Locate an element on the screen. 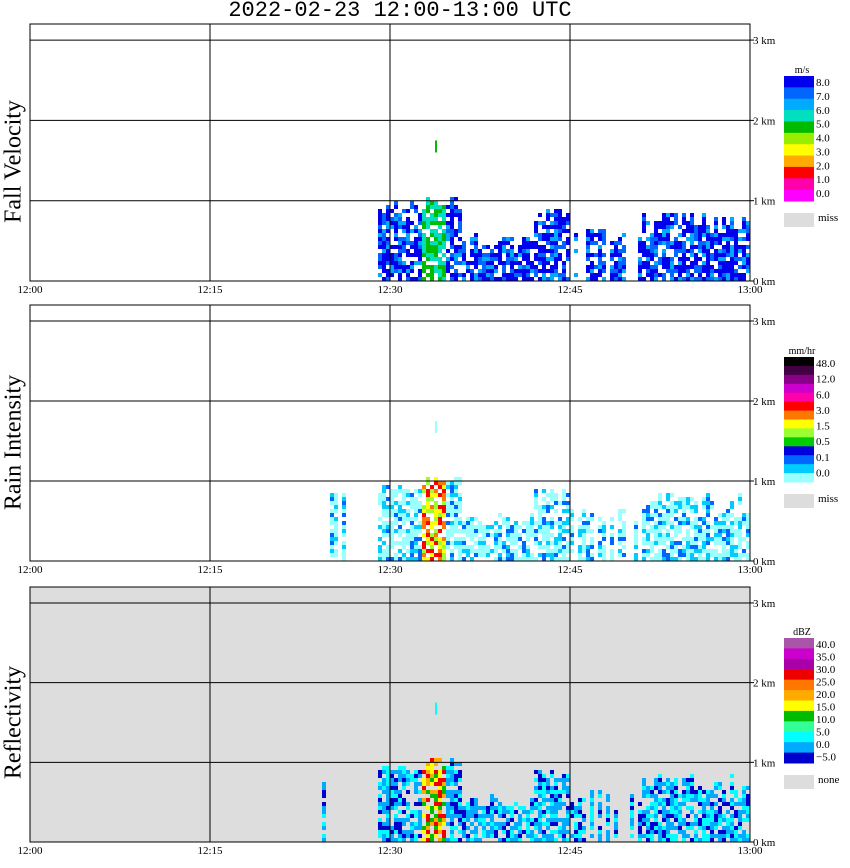 The image size is (850, 868). y-tick-label: 1 km is located at coordinates (764, 482).